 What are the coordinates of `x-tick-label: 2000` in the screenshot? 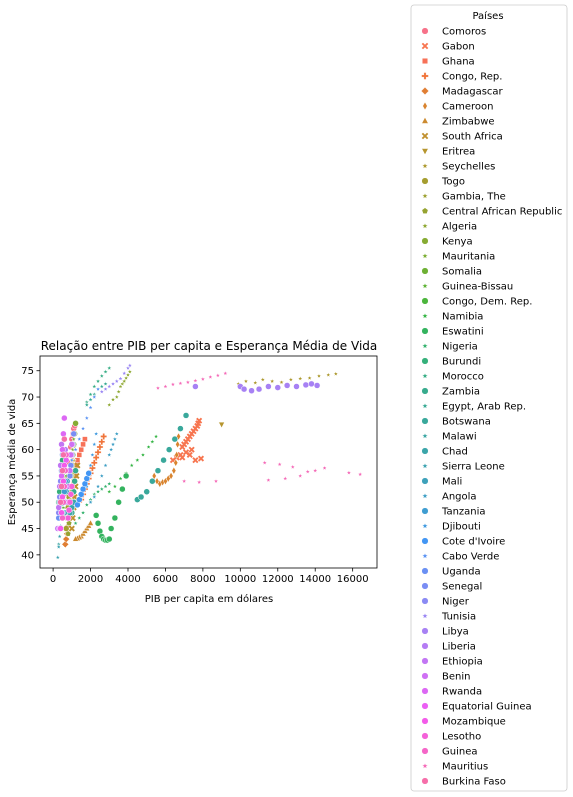 It's located at (90, 579).